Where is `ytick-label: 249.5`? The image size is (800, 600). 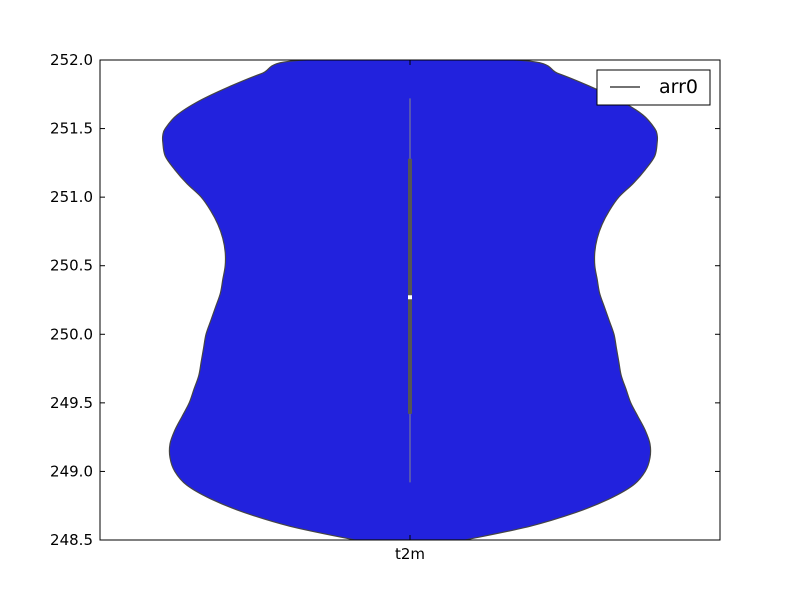
ytick-label: 249.5 is located at coordinates (71, 403).